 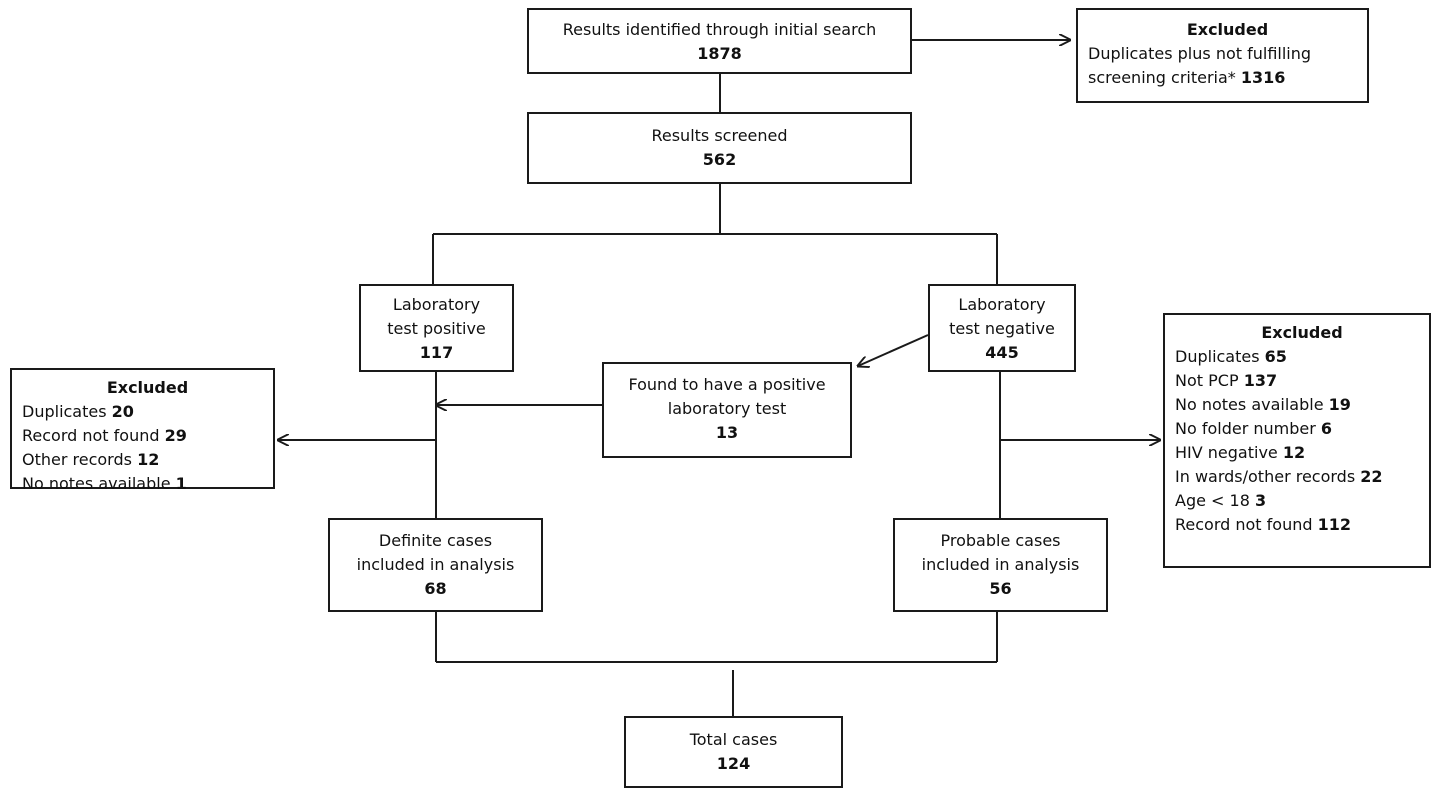 I want to click on lab-negative-line1: Laboratory, so click(x=1002, y=304).